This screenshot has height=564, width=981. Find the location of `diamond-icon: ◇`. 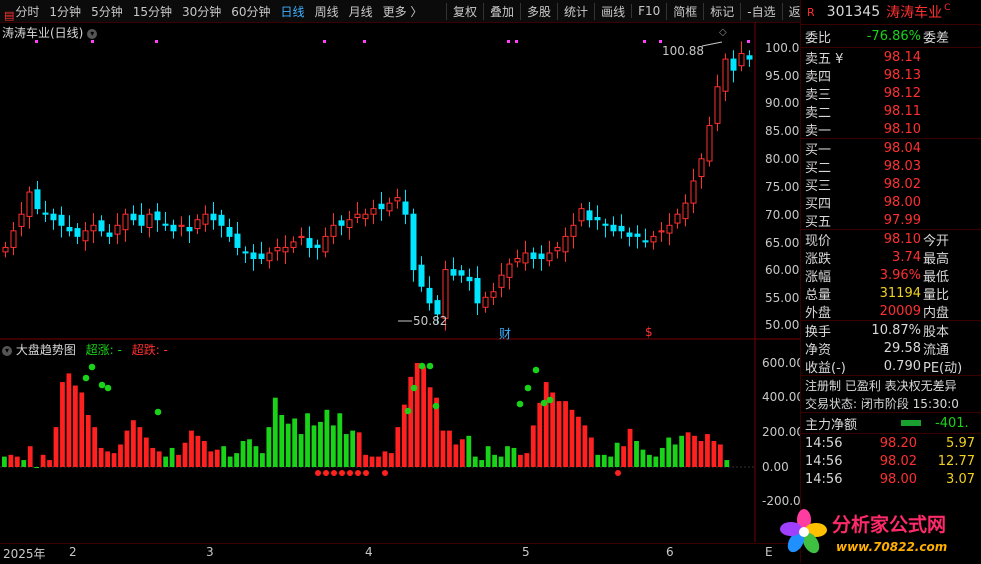

diamond-icon: ◇ is located at coordinates (723, 32).